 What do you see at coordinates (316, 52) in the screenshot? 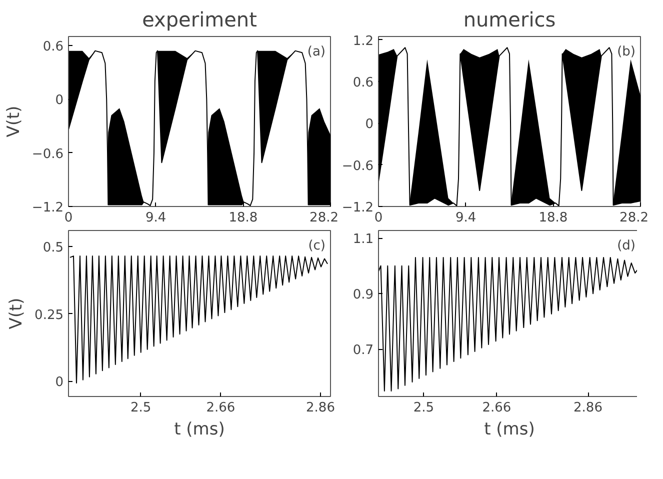
I see `annotation: (a)` at bounding box center [316, 52].